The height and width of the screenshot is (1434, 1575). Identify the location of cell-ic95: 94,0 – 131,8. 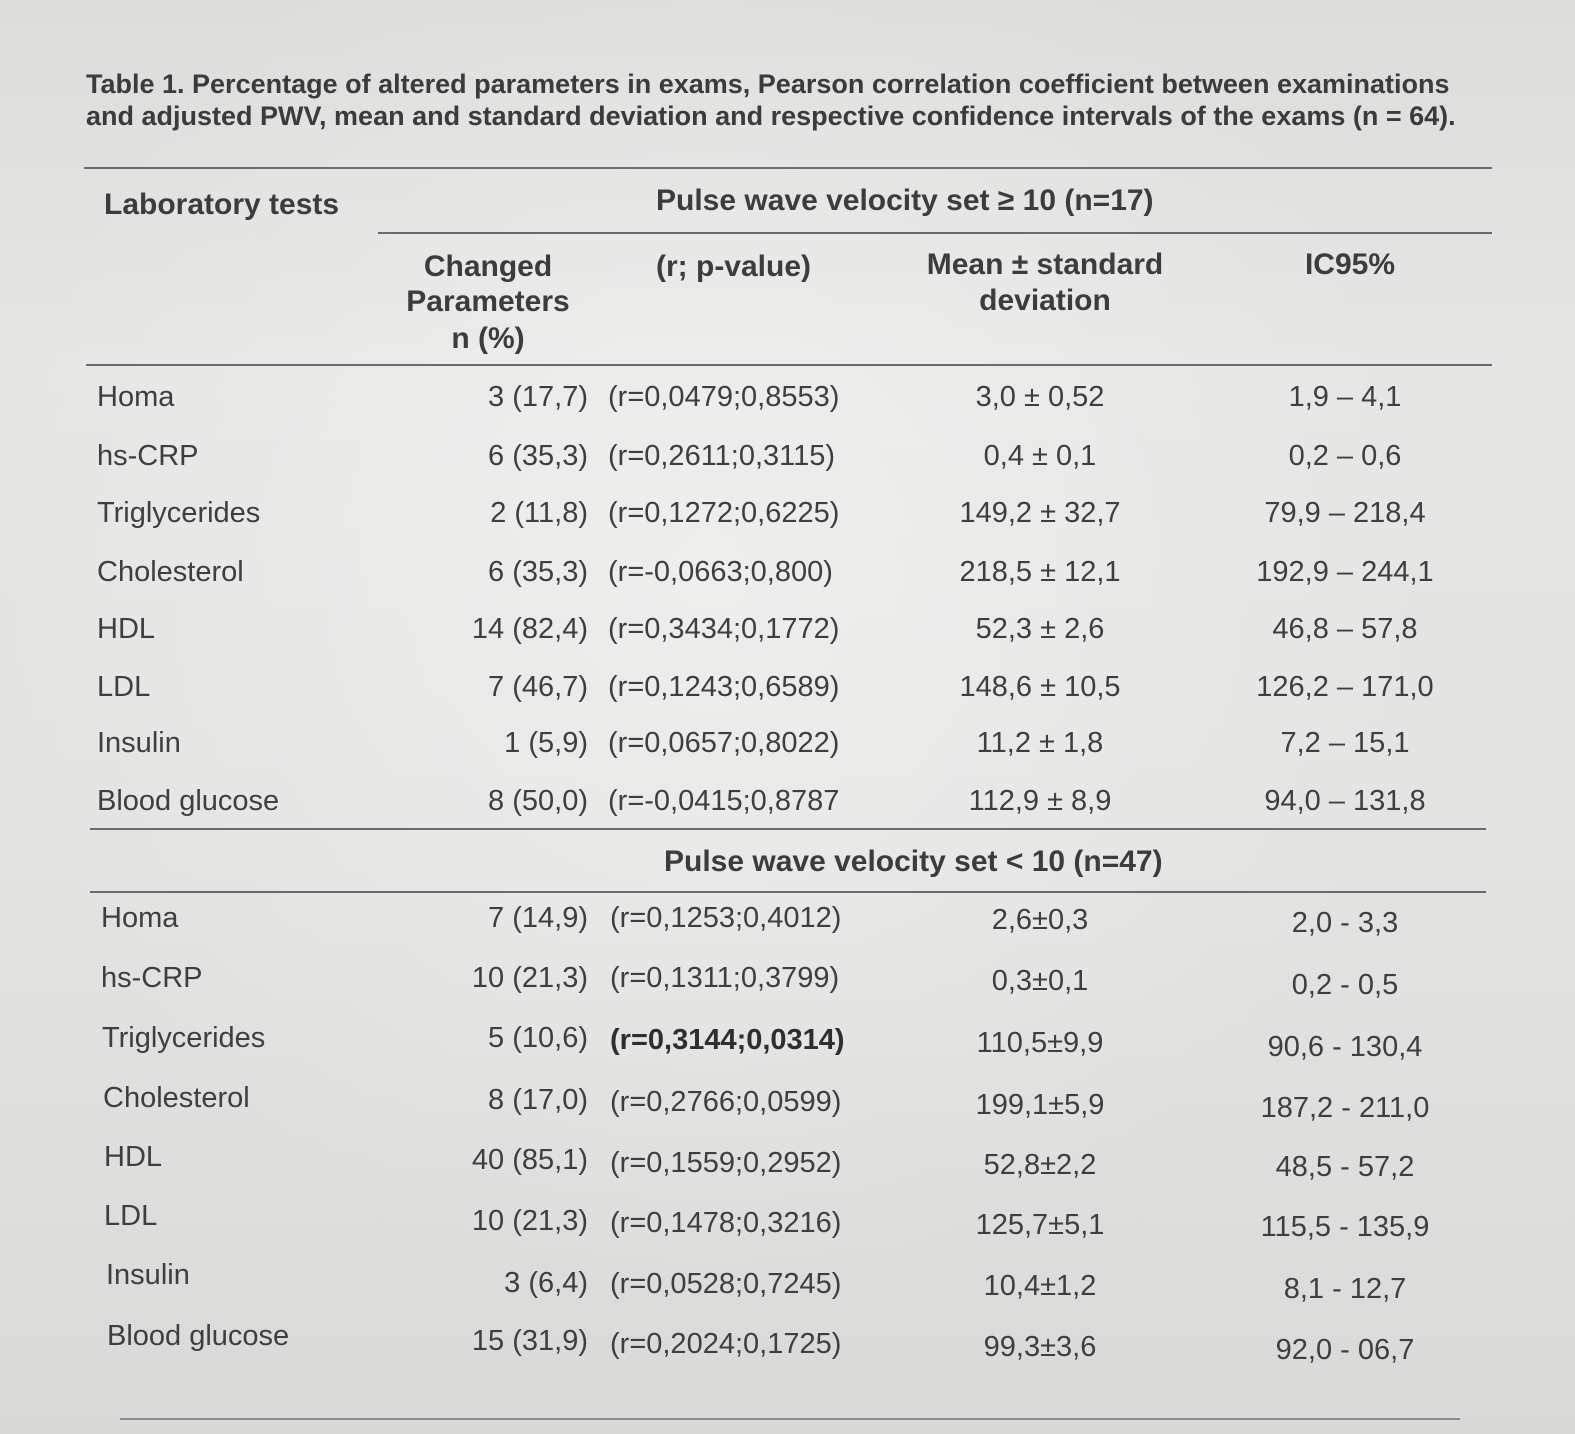
(1345, 801).